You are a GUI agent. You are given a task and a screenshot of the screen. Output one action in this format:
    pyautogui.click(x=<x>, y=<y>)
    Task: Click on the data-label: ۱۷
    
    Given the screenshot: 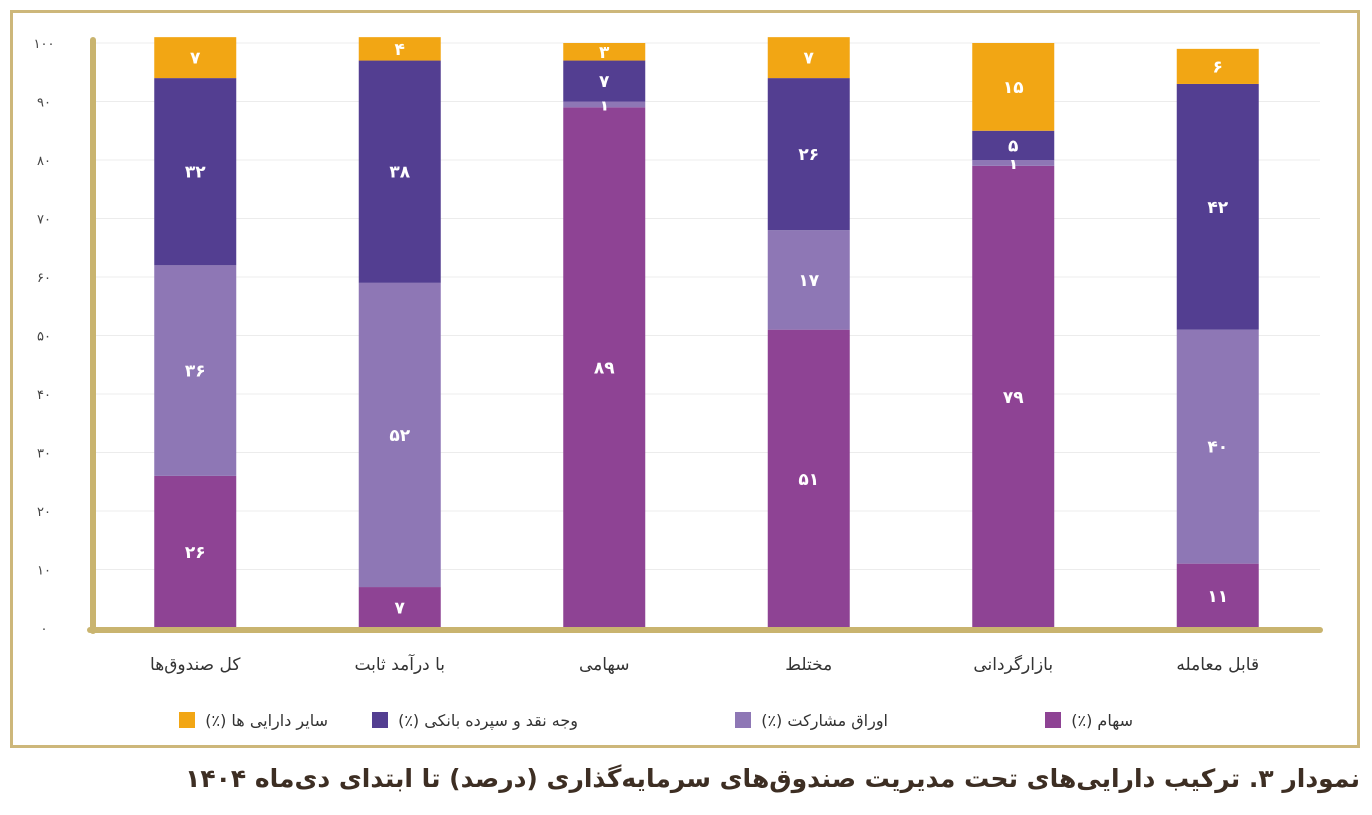 What is the action you would take?
    pyautogui.click(x=808, y=281)
    